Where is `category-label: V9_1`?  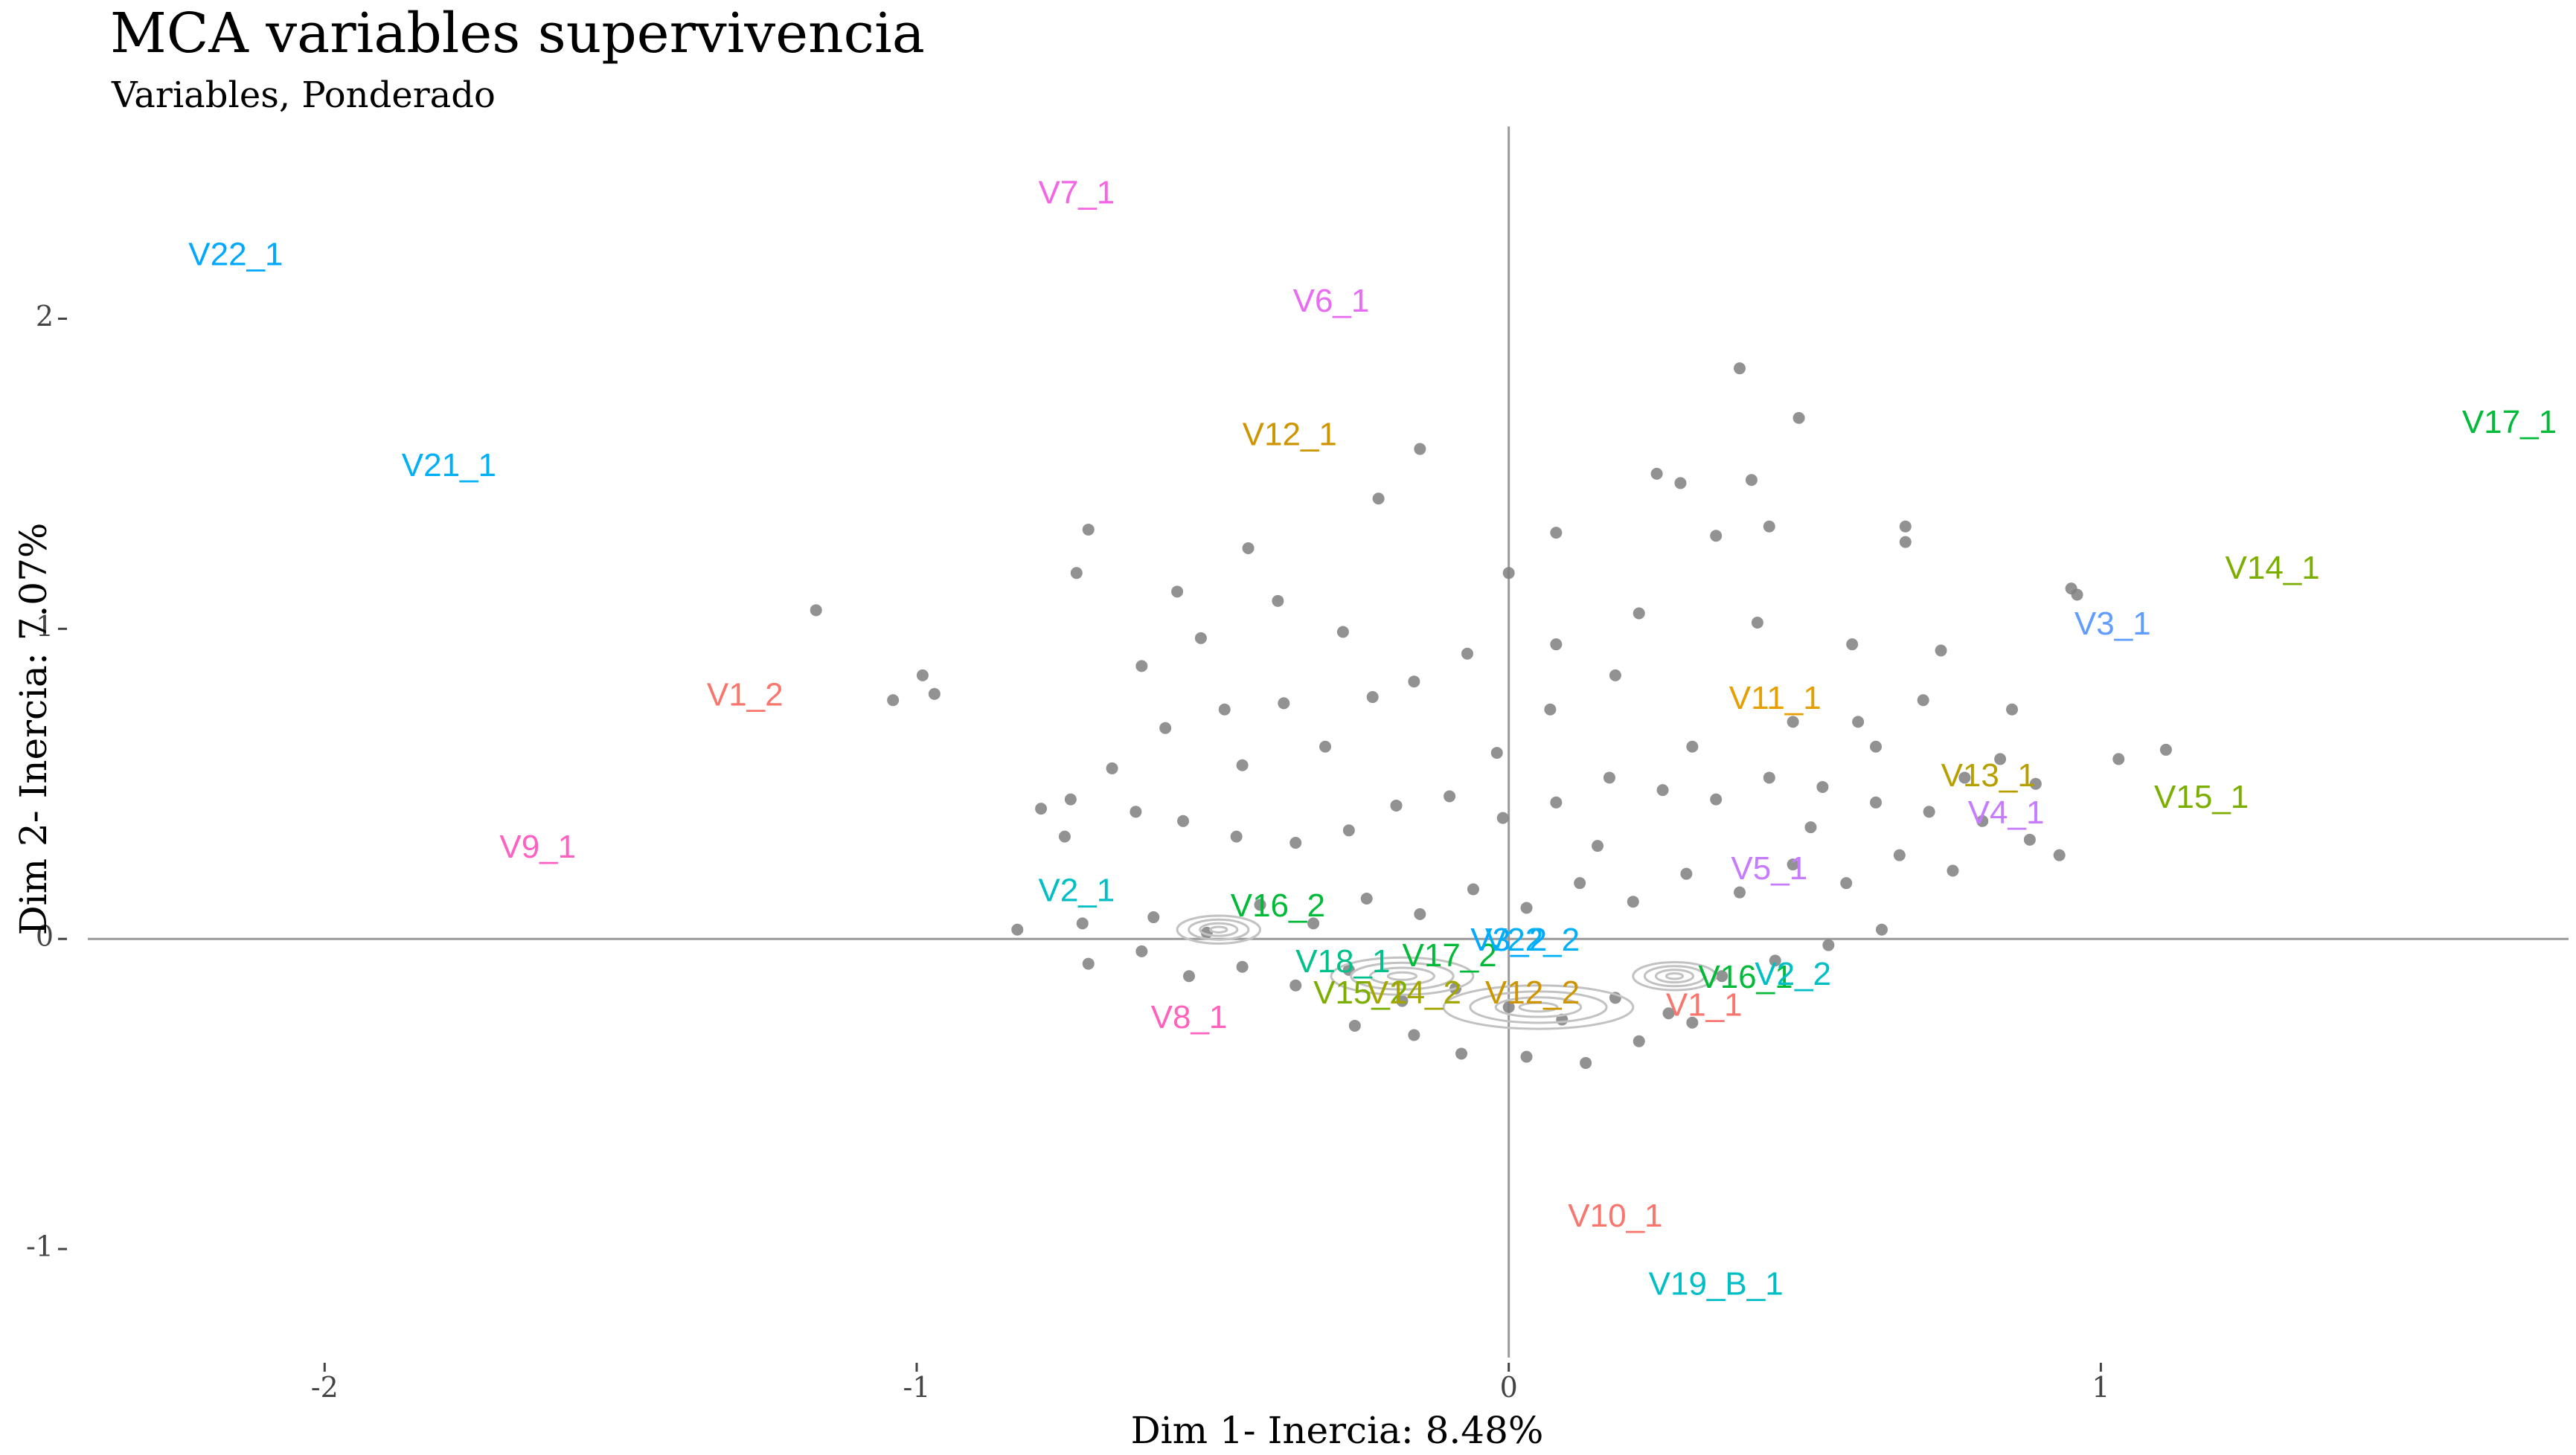
category-label: V9_1 is located at coordinates (537, 847).